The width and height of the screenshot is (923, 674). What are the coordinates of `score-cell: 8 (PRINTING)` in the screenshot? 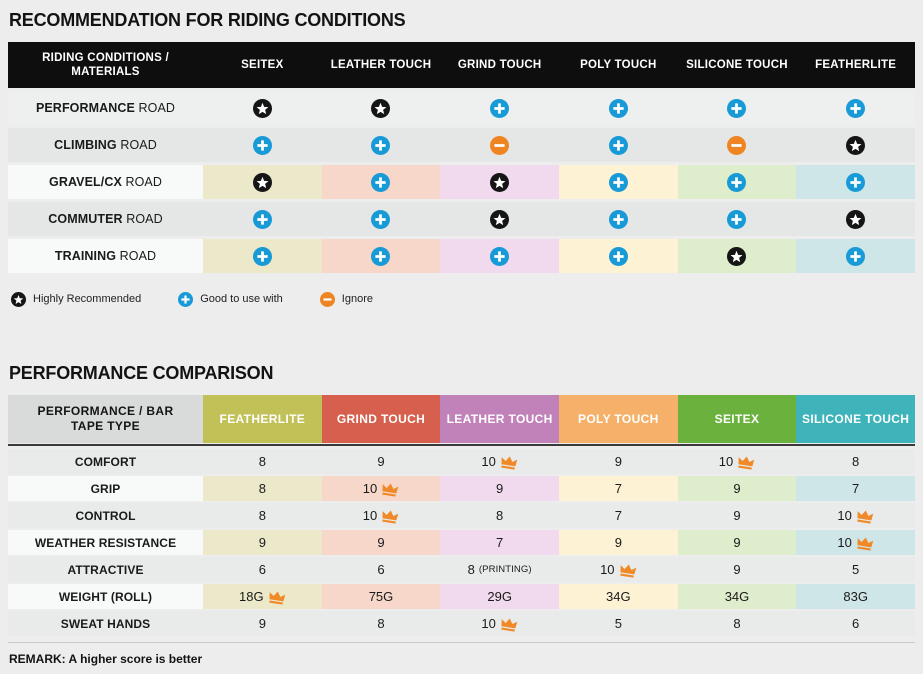 It's located at (499, 569).